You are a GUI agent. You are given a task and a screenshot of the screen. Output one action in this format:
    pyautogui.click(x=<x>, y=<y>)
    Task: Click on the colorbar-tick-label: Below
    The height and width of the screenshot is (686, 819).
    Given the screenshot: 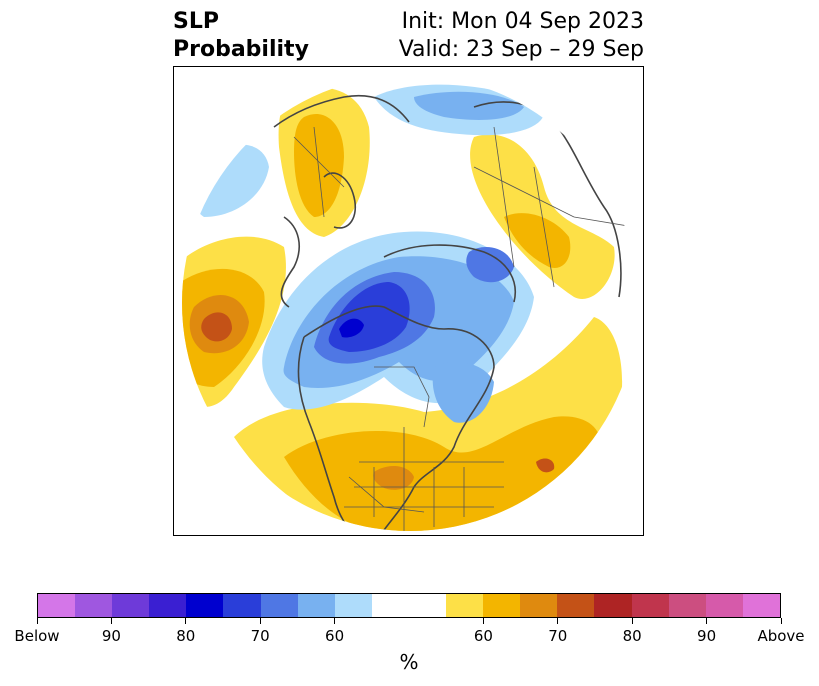 What is the action you would take?
    pyautogui.click(x=37, y=636)
    